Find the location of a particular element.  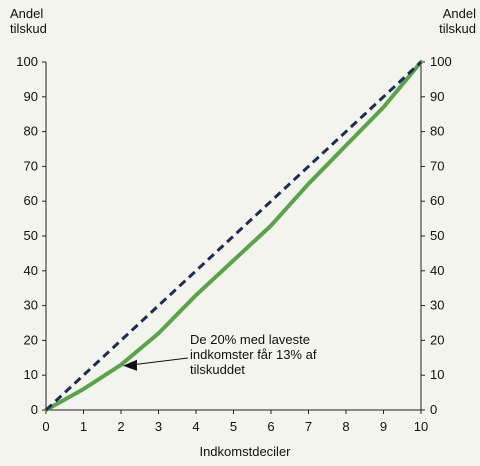

right-y-tick-label: 40 is located at coordinates (437, 270).